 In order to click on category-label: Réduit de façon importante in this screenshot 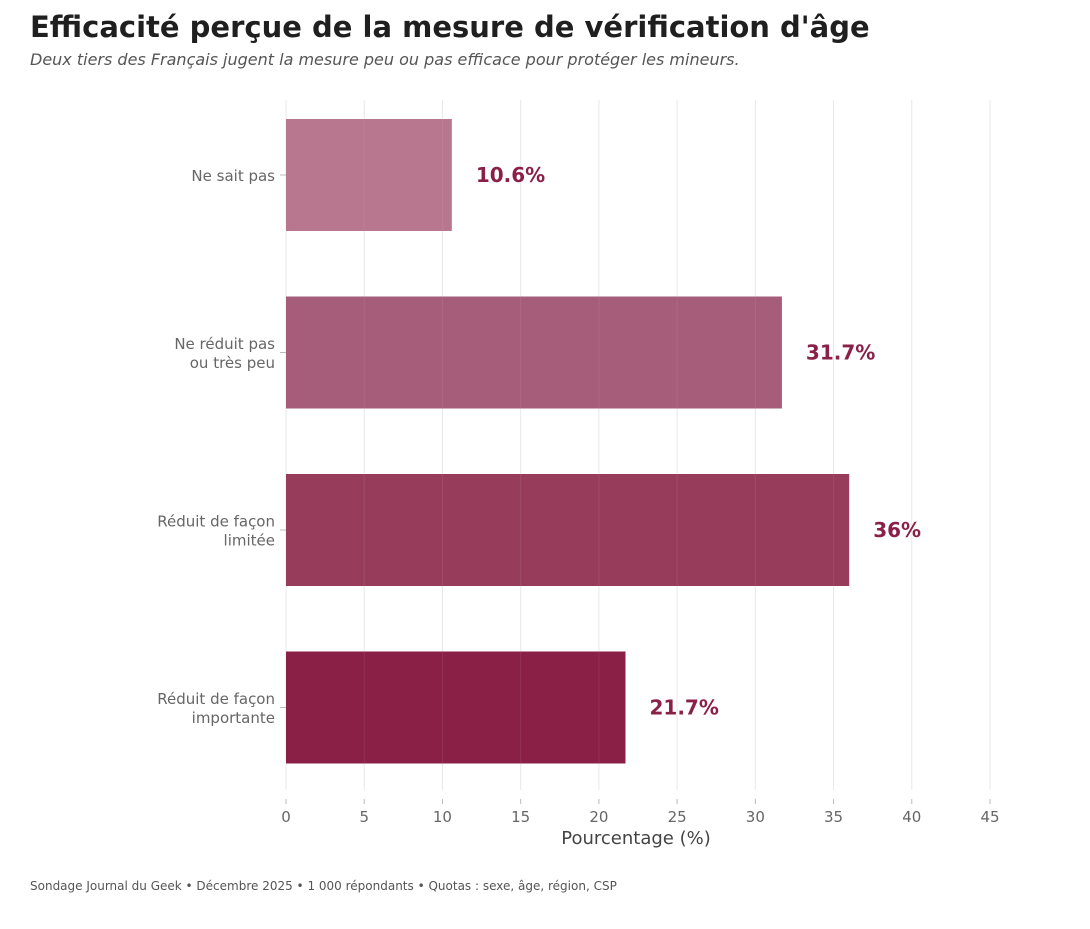, I will do `click(216, 708)`.